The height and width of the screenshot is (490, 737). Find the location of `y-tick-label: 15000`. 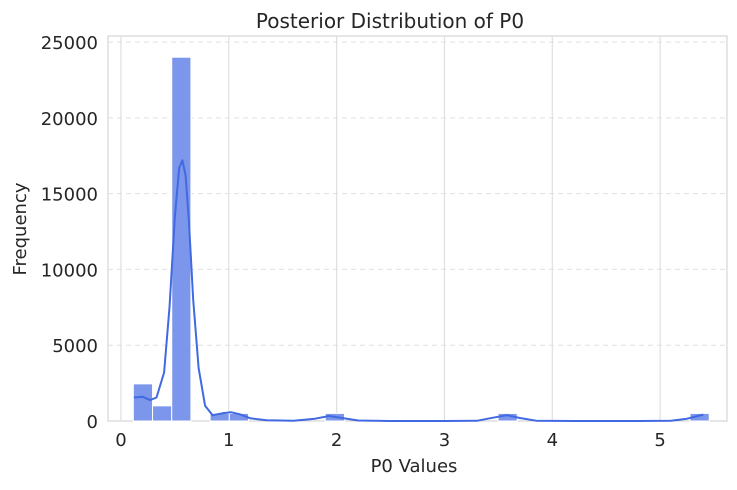

y-tick-label: 15000 is located at coordinates (69, 195).